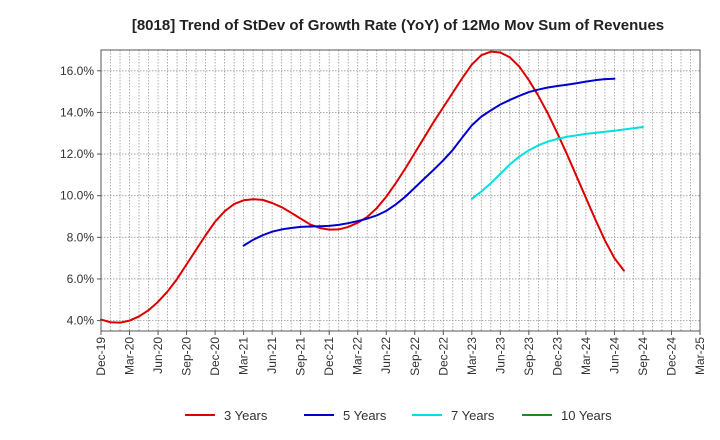  I want to click on y-tick-label: 12.0%, so click(77, 154).